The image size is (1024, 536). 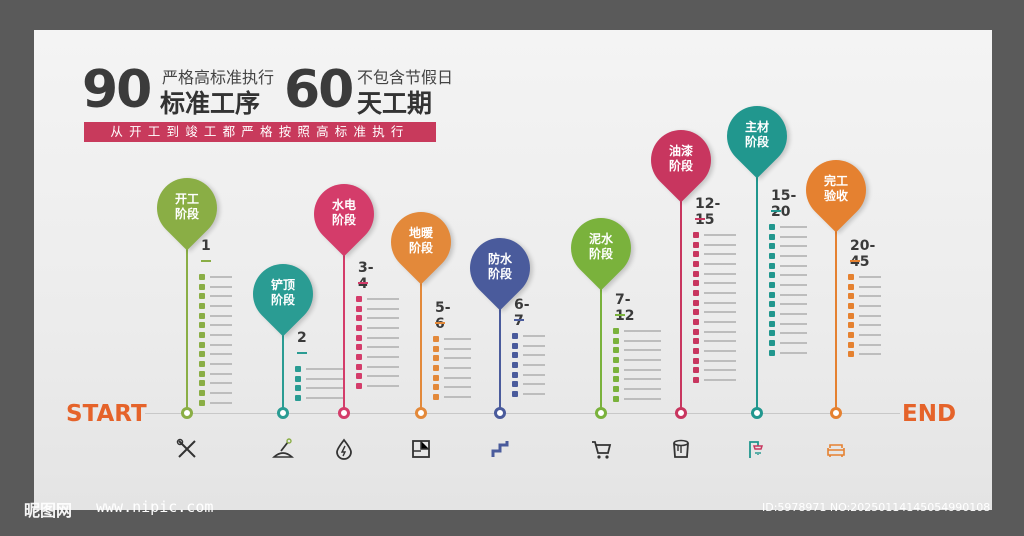 What do you see at coordinates (283, 293) in the screenshot?
I see `stage-pin-label: 铲顶 阶段` at bounding box center [283, 293].